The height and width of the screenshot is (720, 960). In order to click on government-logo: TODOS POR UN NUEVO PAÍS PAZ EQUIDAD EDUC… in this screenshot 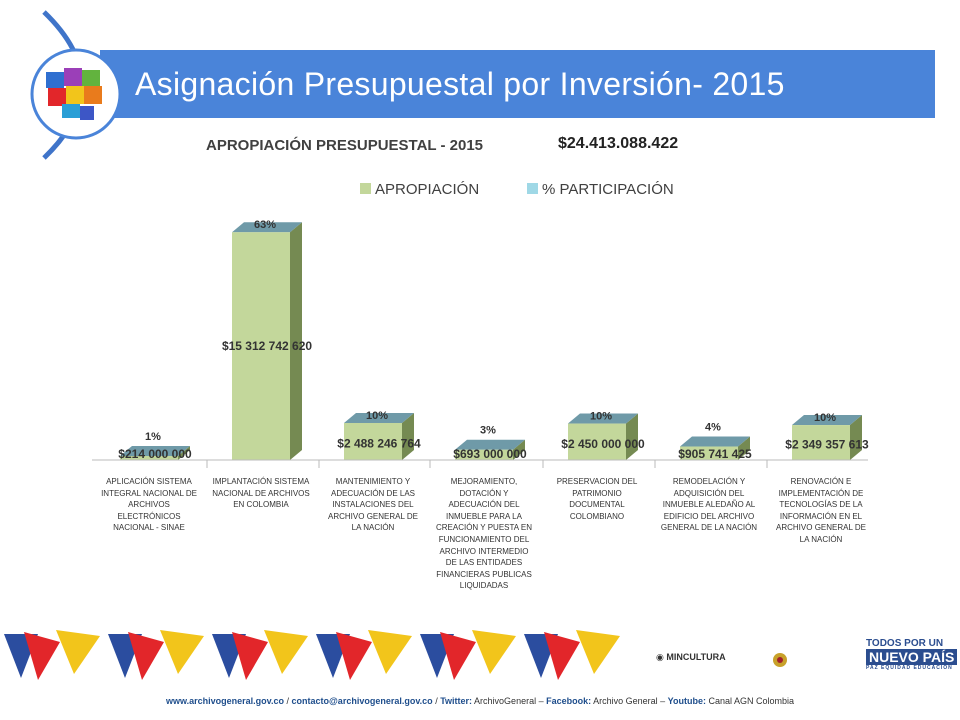, I will do `click(912, 654)`.